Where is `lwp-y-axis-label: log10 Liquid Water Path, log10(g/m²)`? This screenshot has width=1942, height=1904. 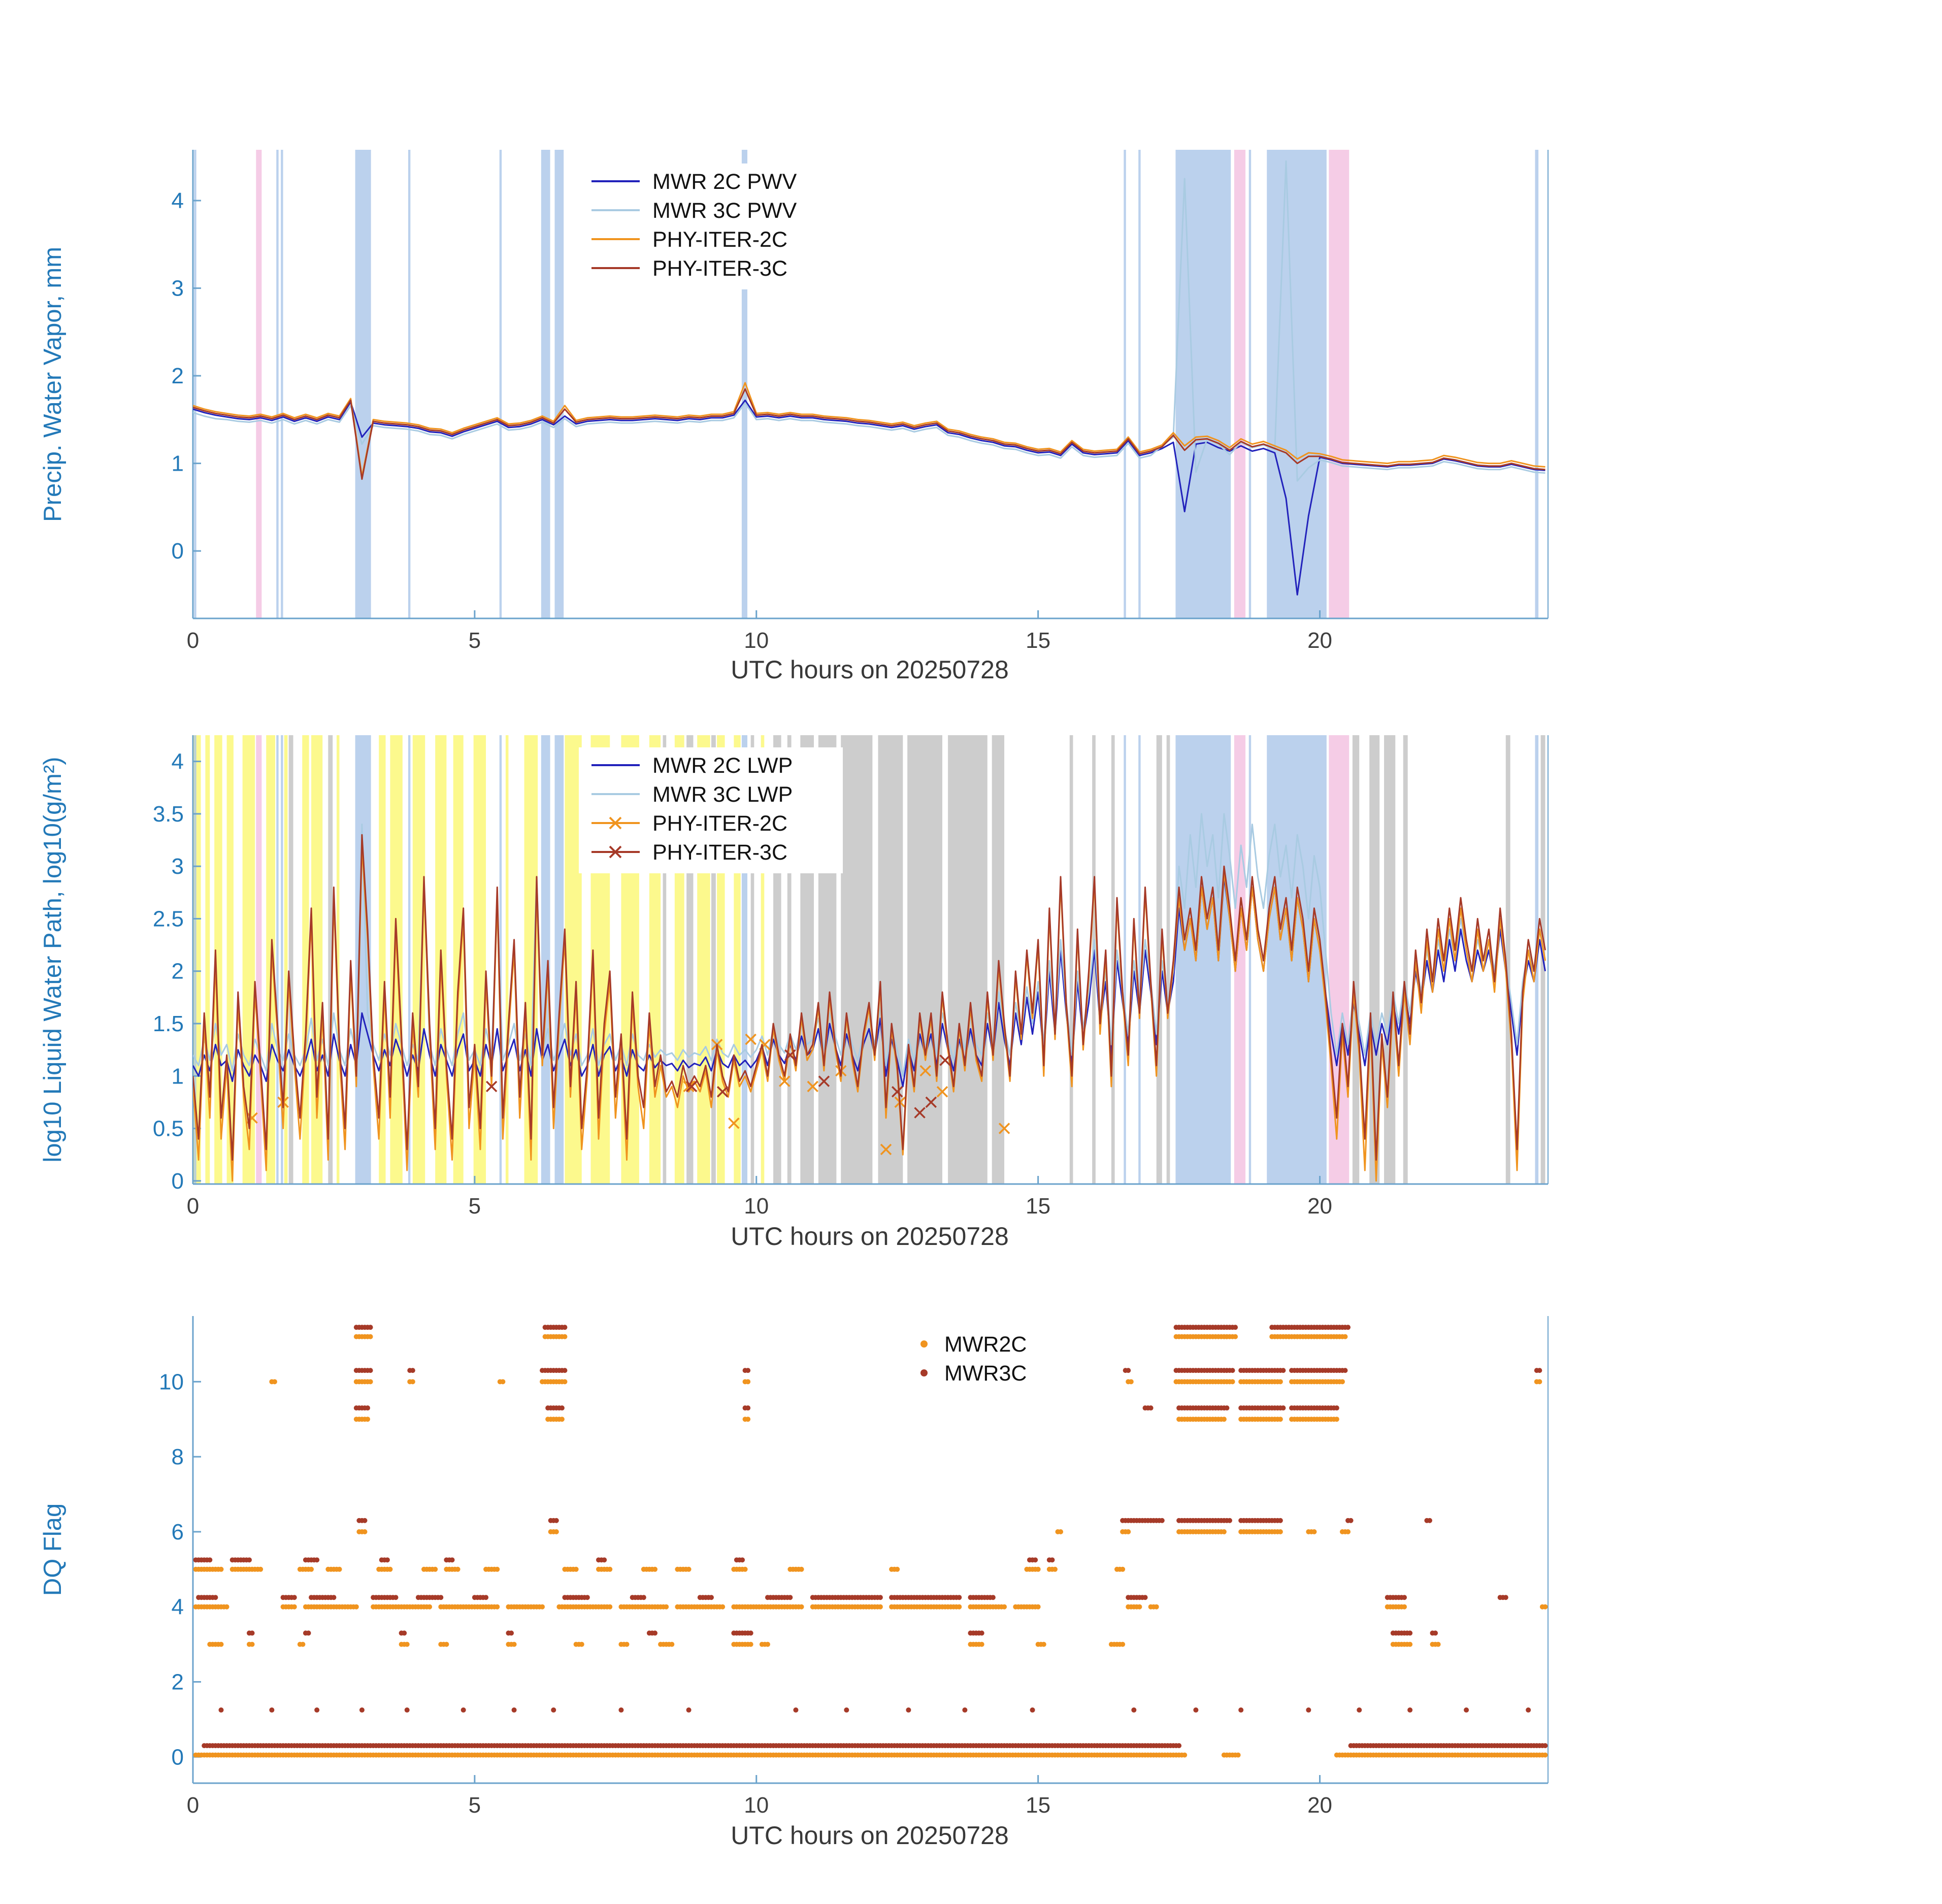 lwp-y-axis-label: log10 Liquid Water Path, log10(g/m²) is located at coordinates (53, 960).